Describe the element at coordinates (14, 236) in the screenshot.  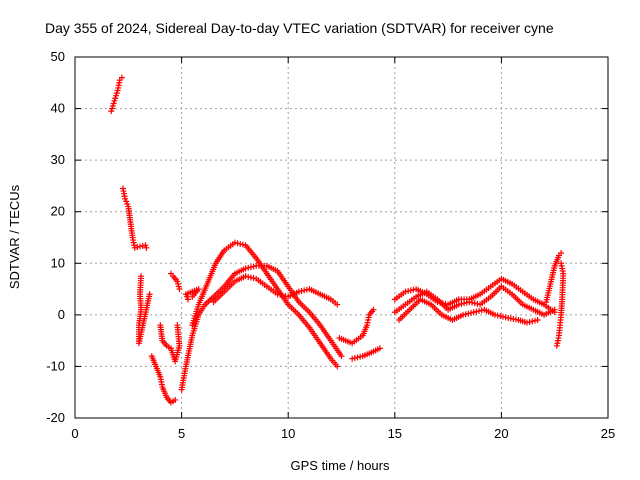
I see `y-axis-label: SDTVAR / TECUs` at that location.